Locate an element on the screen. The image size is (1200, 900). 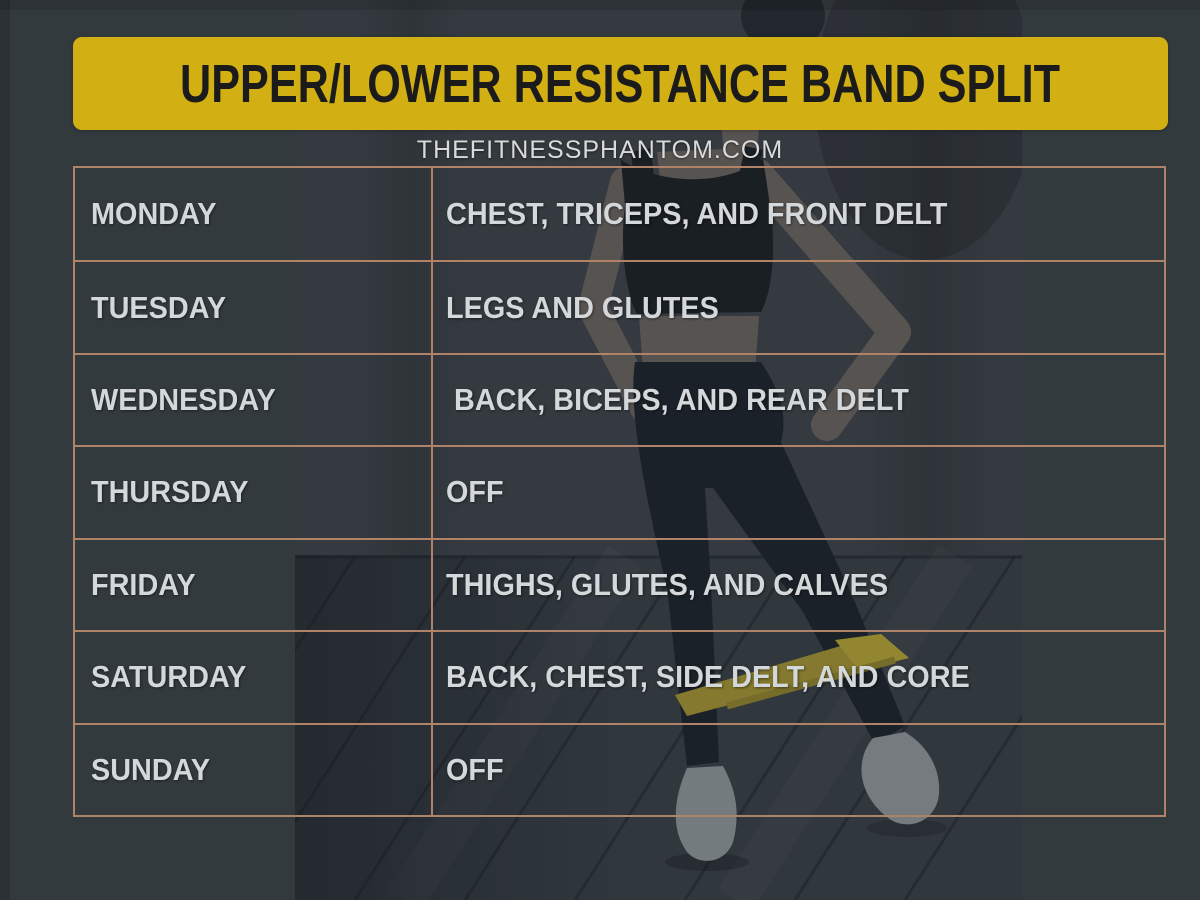
midriff is located at coordinates (699, 344).